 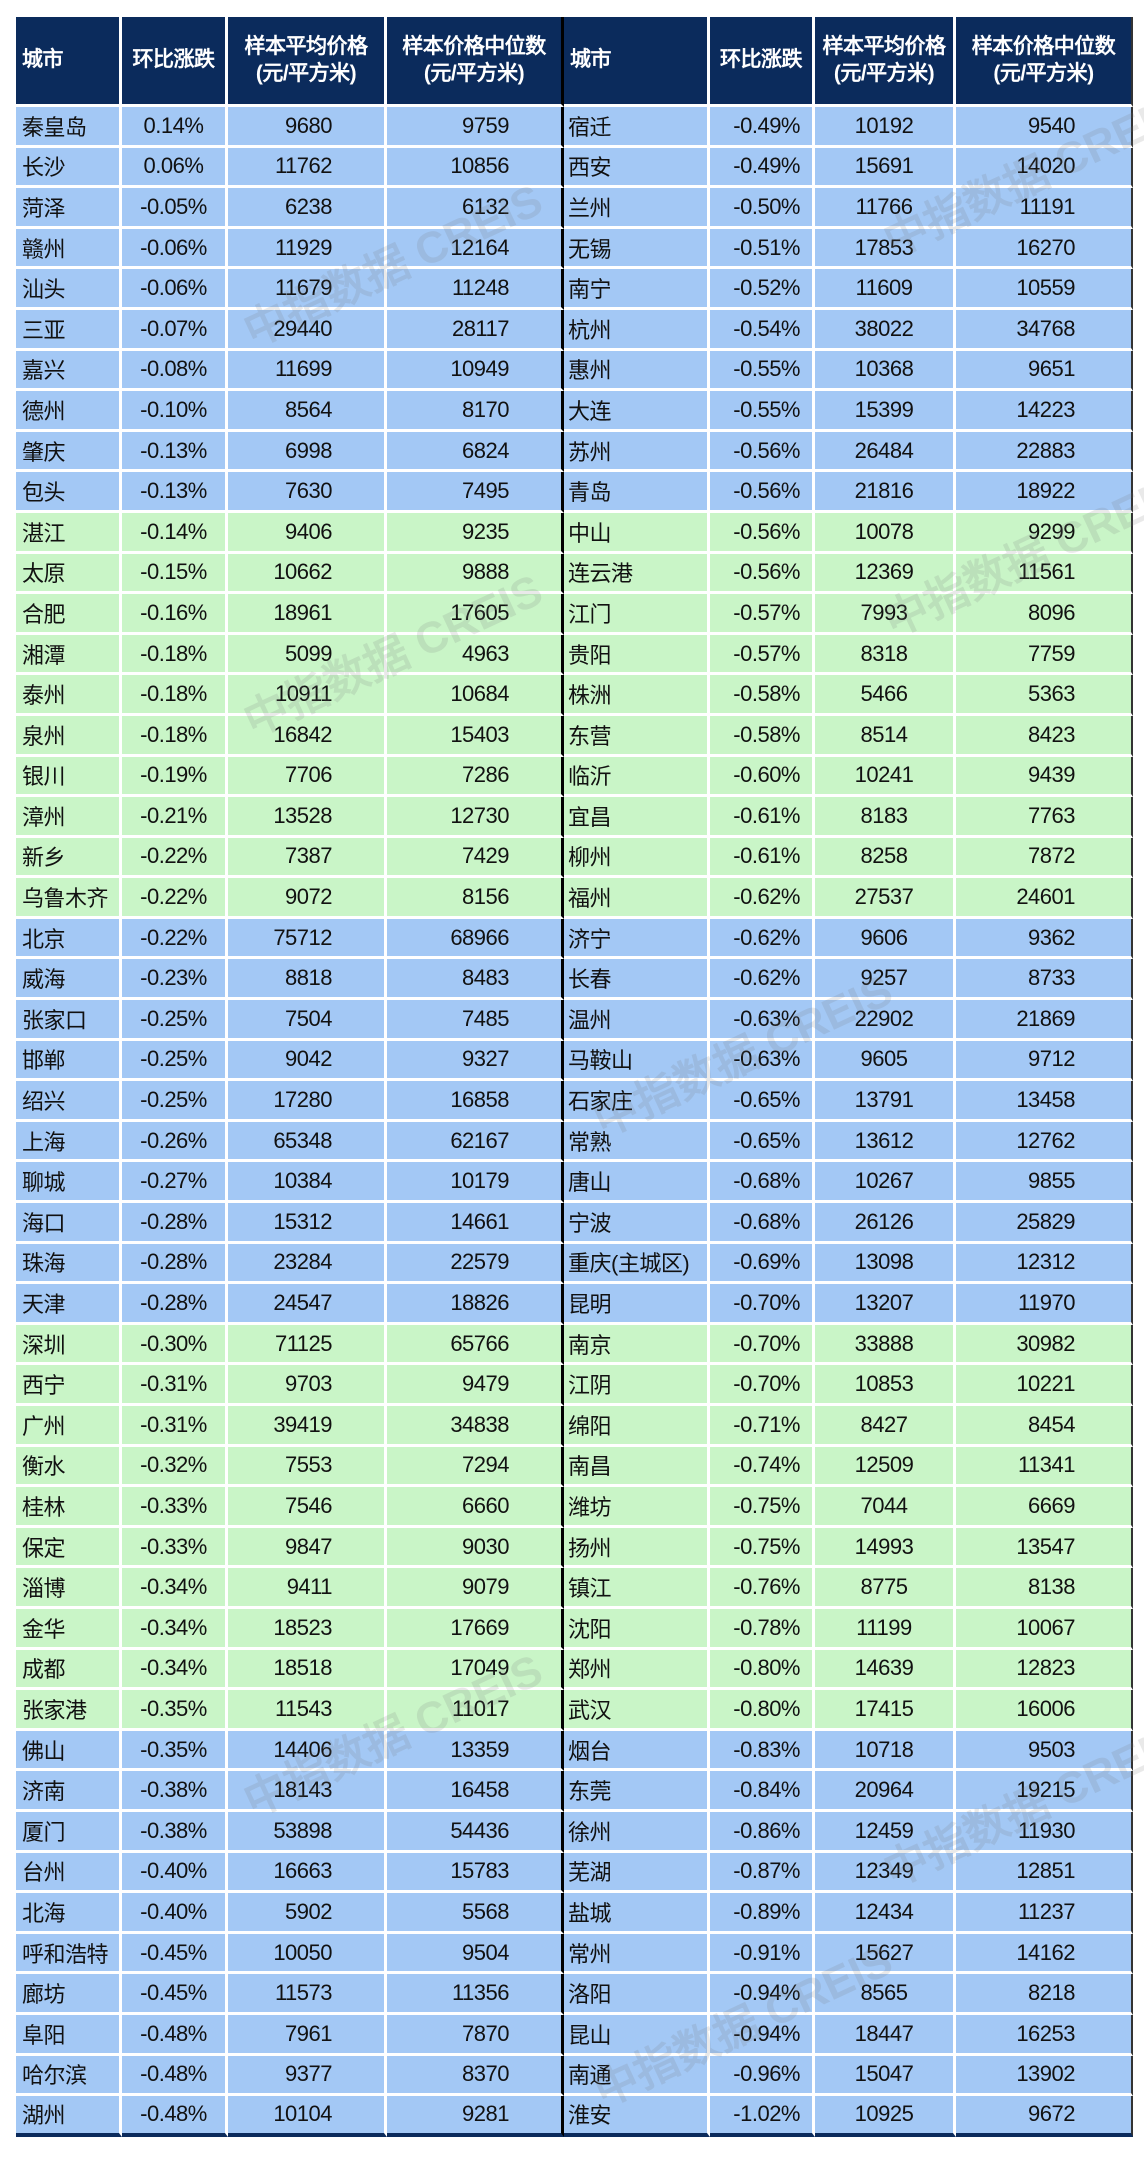 I want to click on left-change-cell: -0.33%, so click(x=175, y=1507).